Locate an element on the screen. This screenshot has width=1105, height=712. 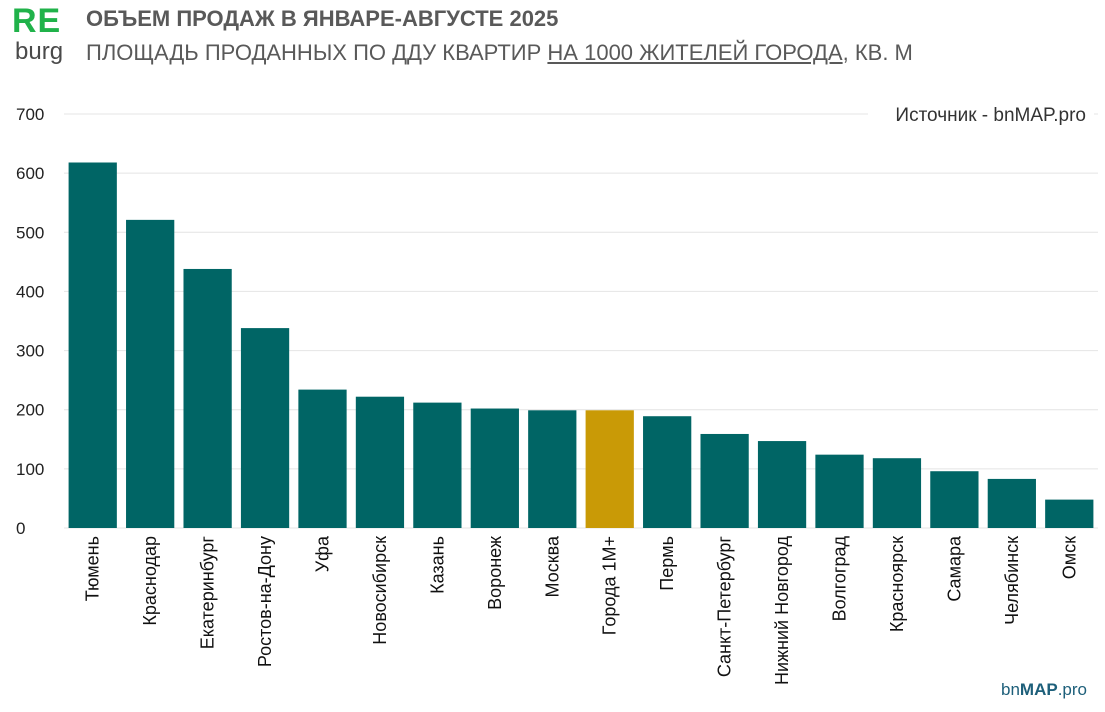
chart-title: ОБЪЕМ ПРОДАЖ В ЯНВАРЕ-АВГУСТЕ 2025 is located at coordinates (322, 18).